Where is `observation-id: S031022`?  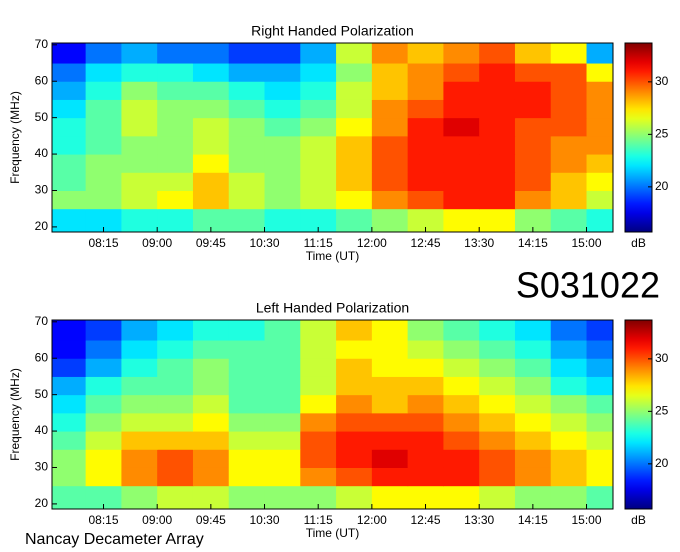 observation-id: S031022 is located at coordinates (588, 285).